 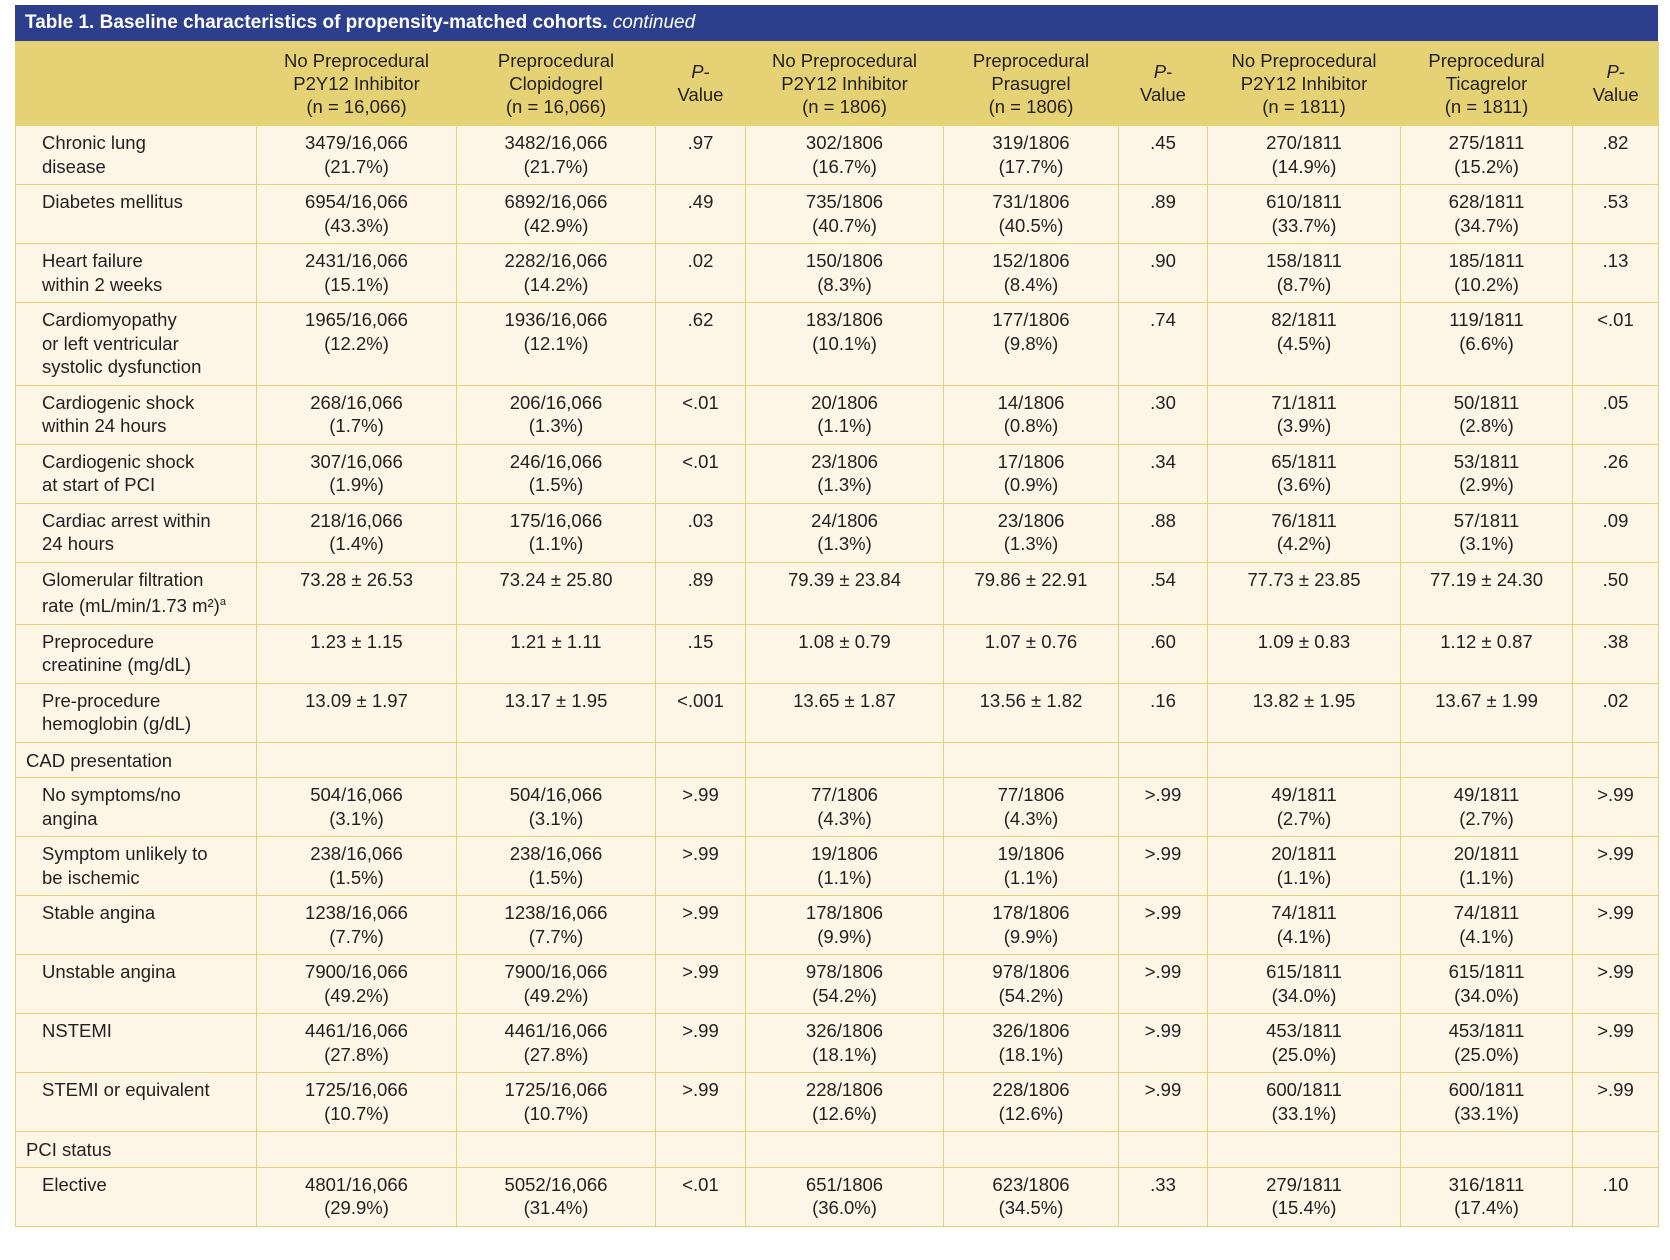 What do you see at coordinates (1615, 593) in the screenshot?
I see `p-value-cell: .50` at bounding box center [1615, 593].